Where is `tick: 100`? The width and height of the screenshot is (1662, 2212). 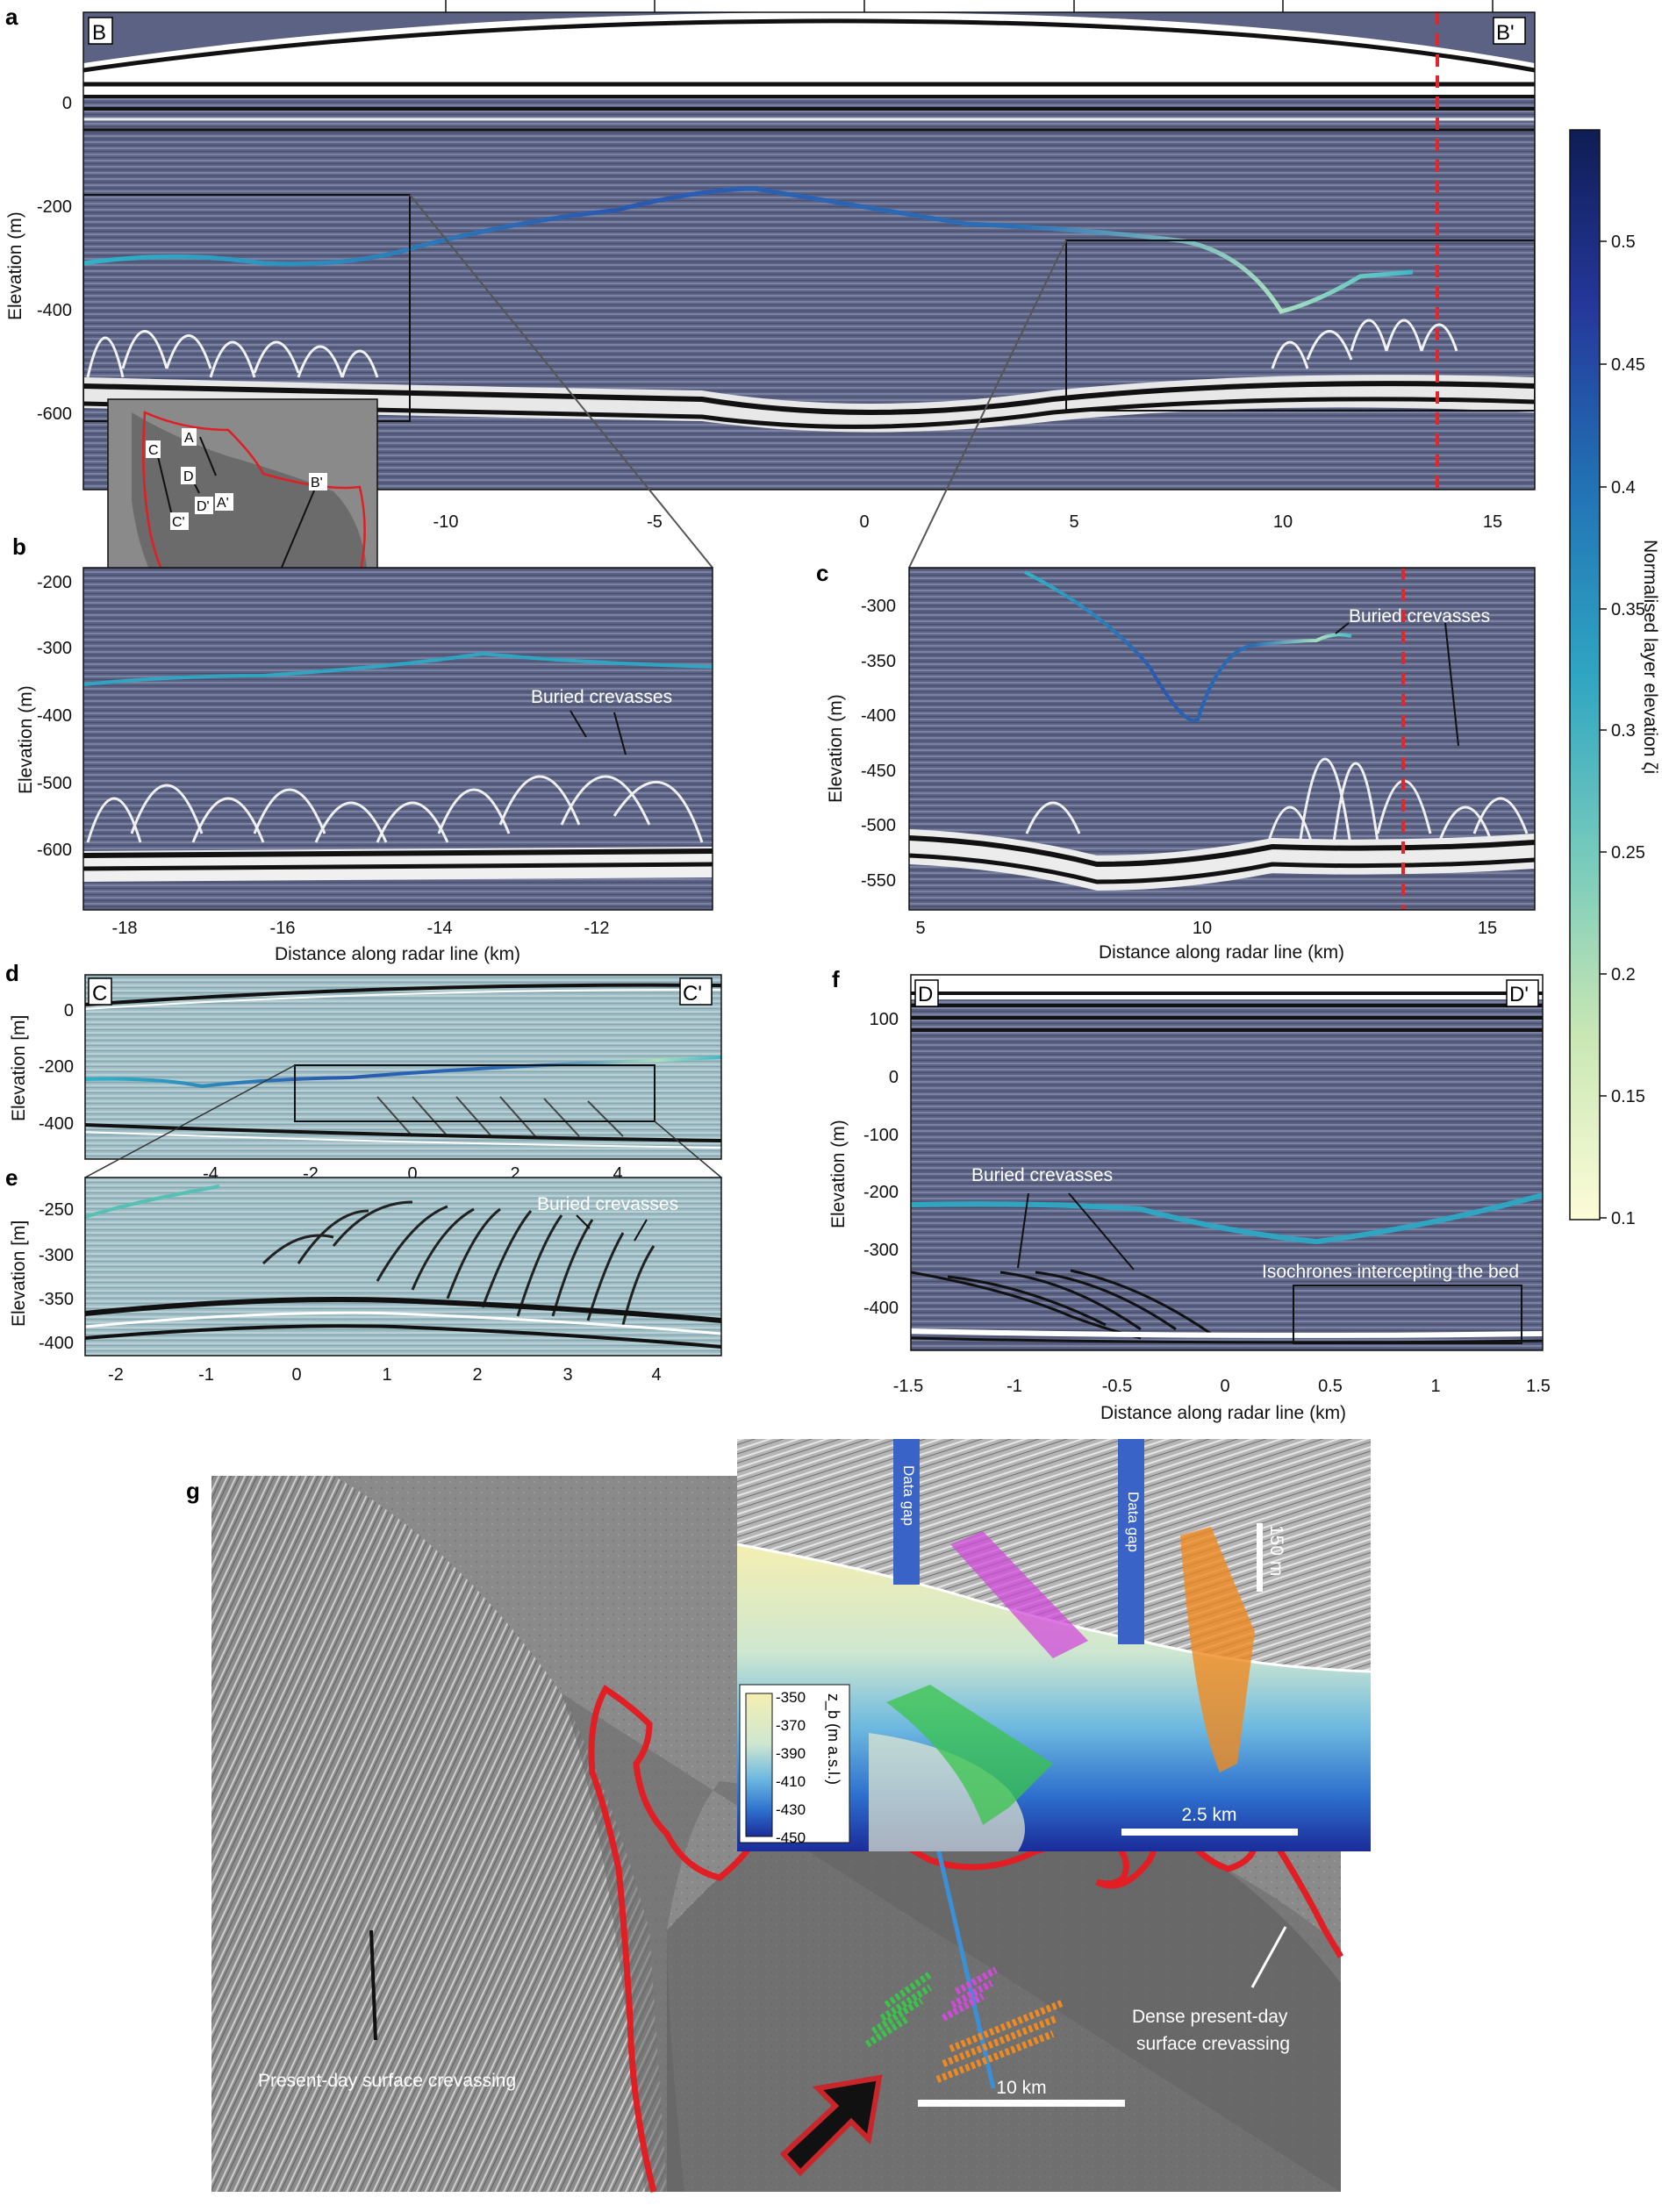 tick: 100 is located at coordinates (884, 1019).